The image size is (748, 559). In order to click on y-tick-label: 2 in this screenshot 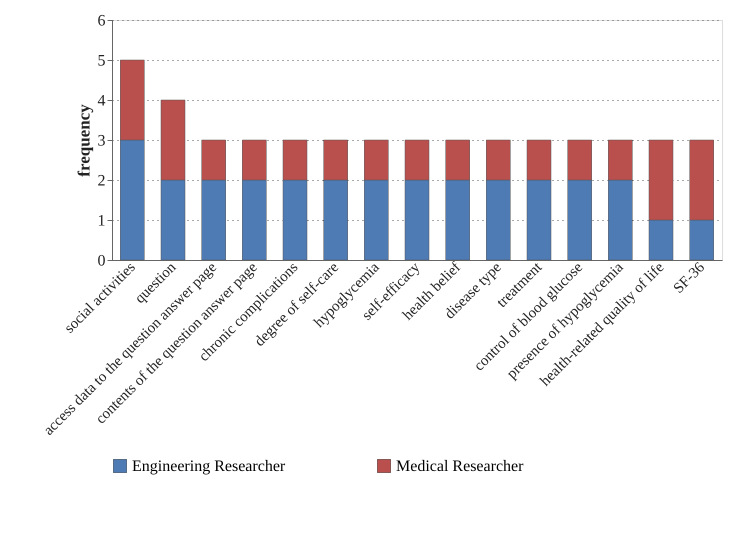, I will do `click(102, 181)`.